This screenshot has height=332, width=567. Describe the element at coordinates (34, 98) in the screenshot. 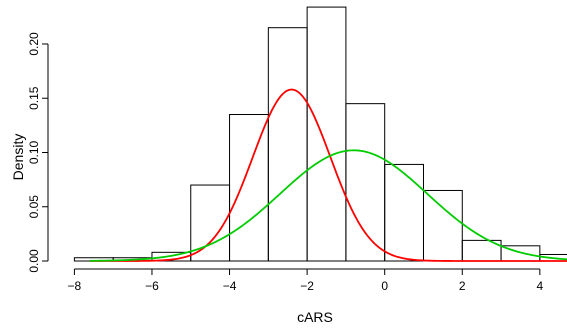

I see `y-tick-label: 0.15` at that location.